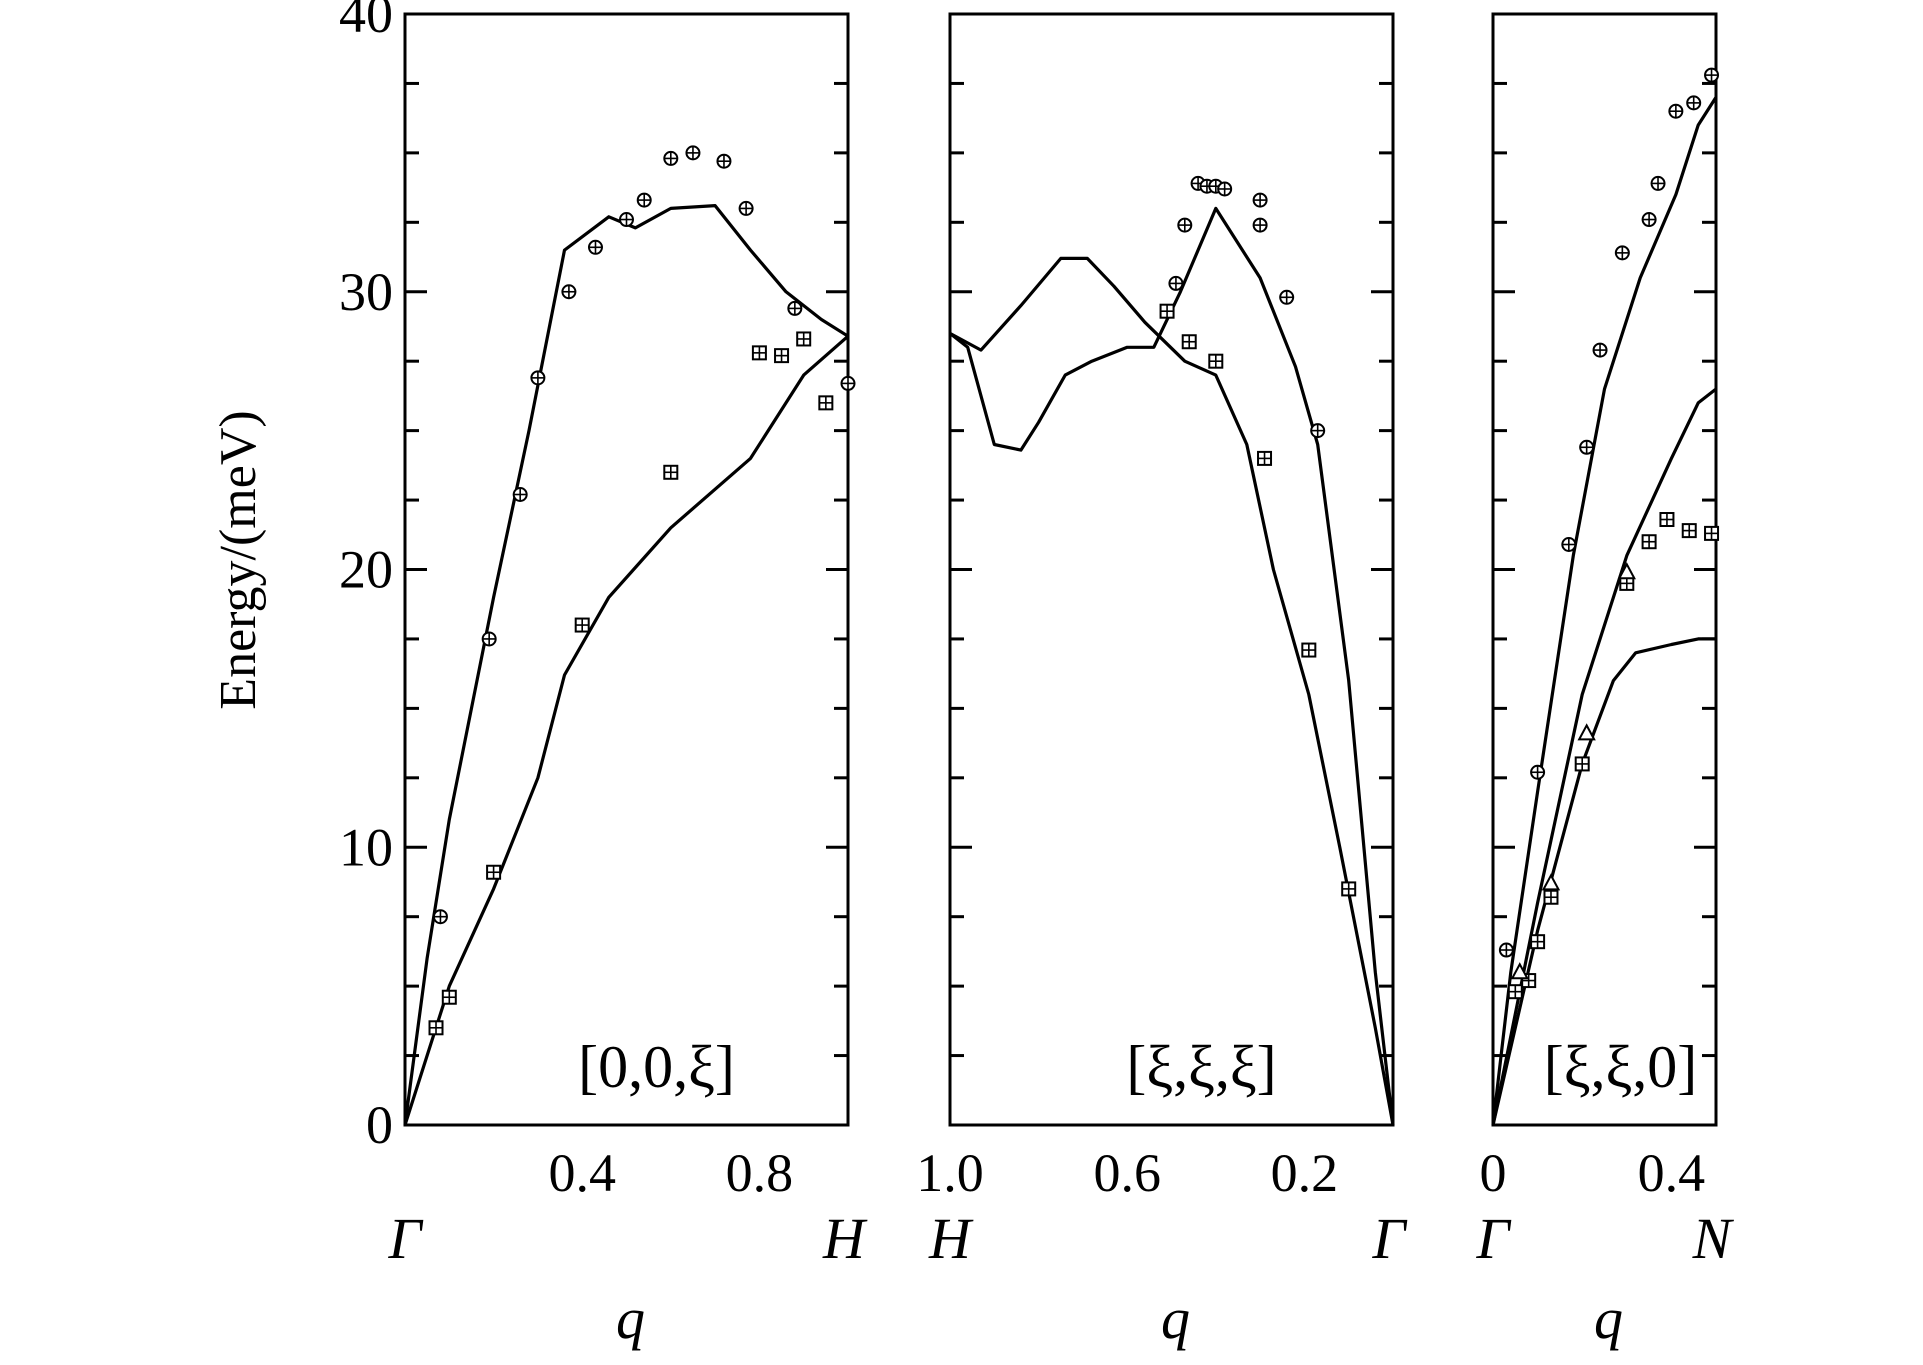 Image resolution: width=1923 pixels, height=1365 pixels. Describe the element at coordinates (626, 730) in the screenshot. I see `dispersion-curve-lower-branch` at that location.